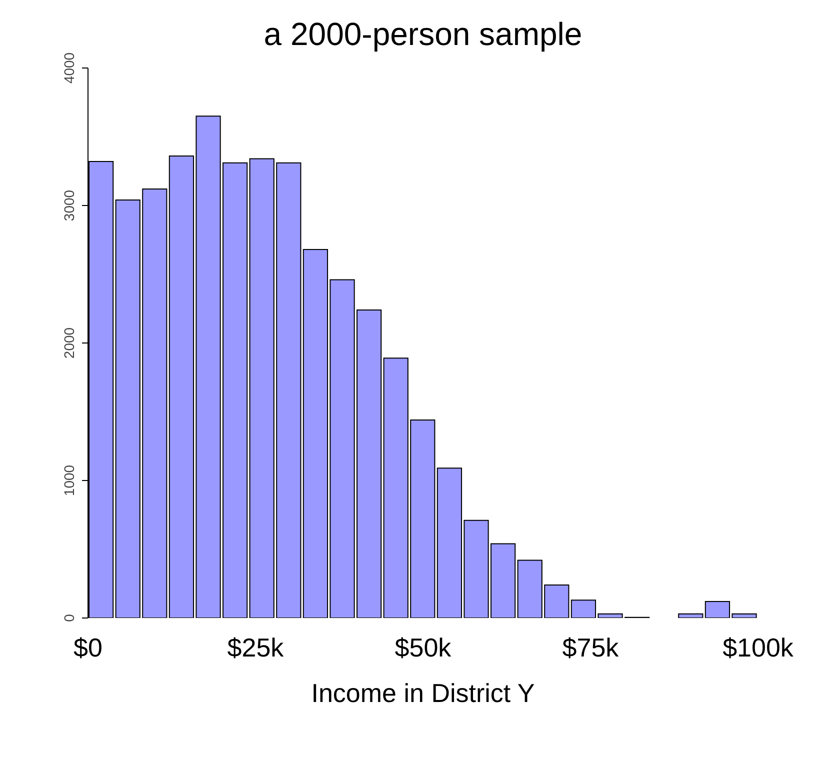 This screenshot has height=774, width=819. I want to click on x-axis-title: Income in District Y, so click(423, 693).